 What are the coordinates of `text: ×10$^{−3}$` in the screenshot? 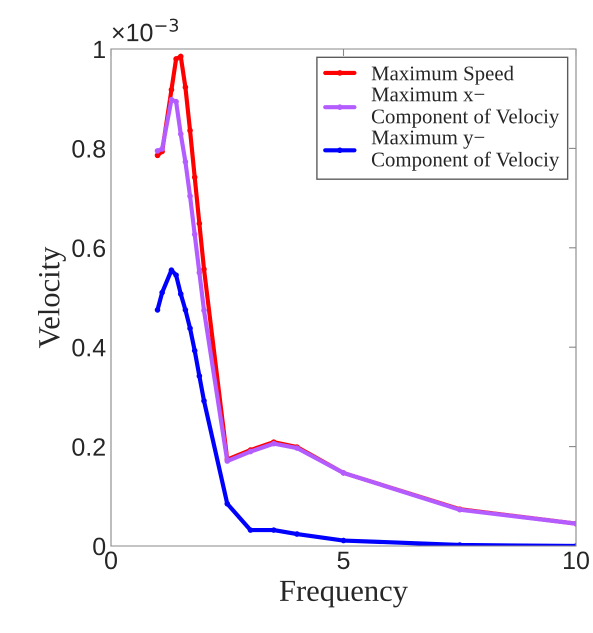 It's located at (145, 30).